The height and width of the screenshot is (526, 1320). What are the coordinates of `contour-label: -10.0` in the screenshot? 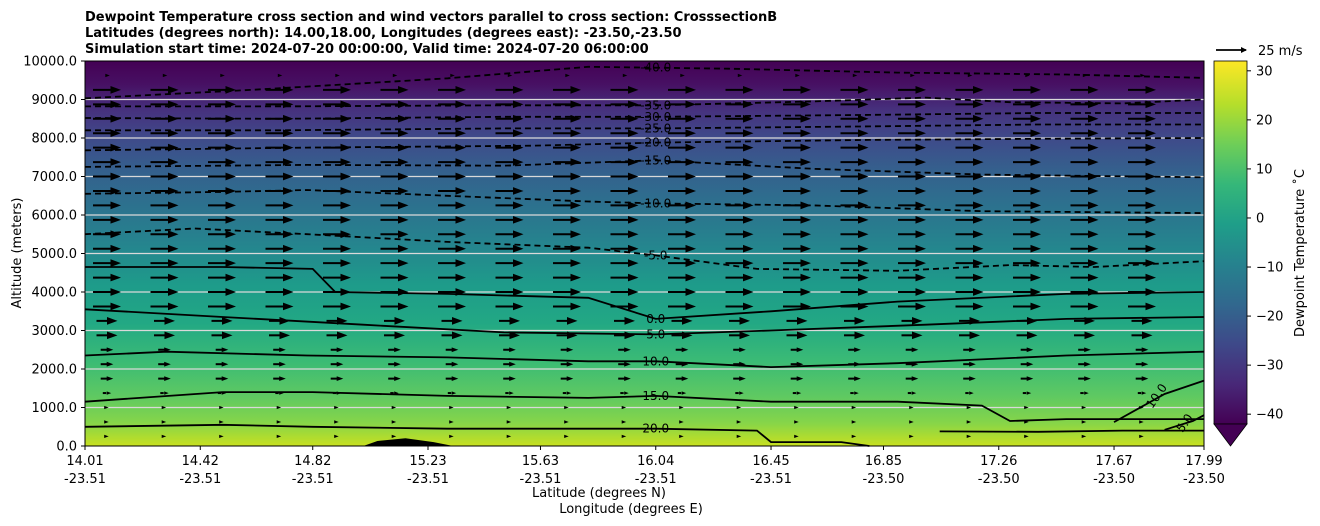 It's located at (655, 203).